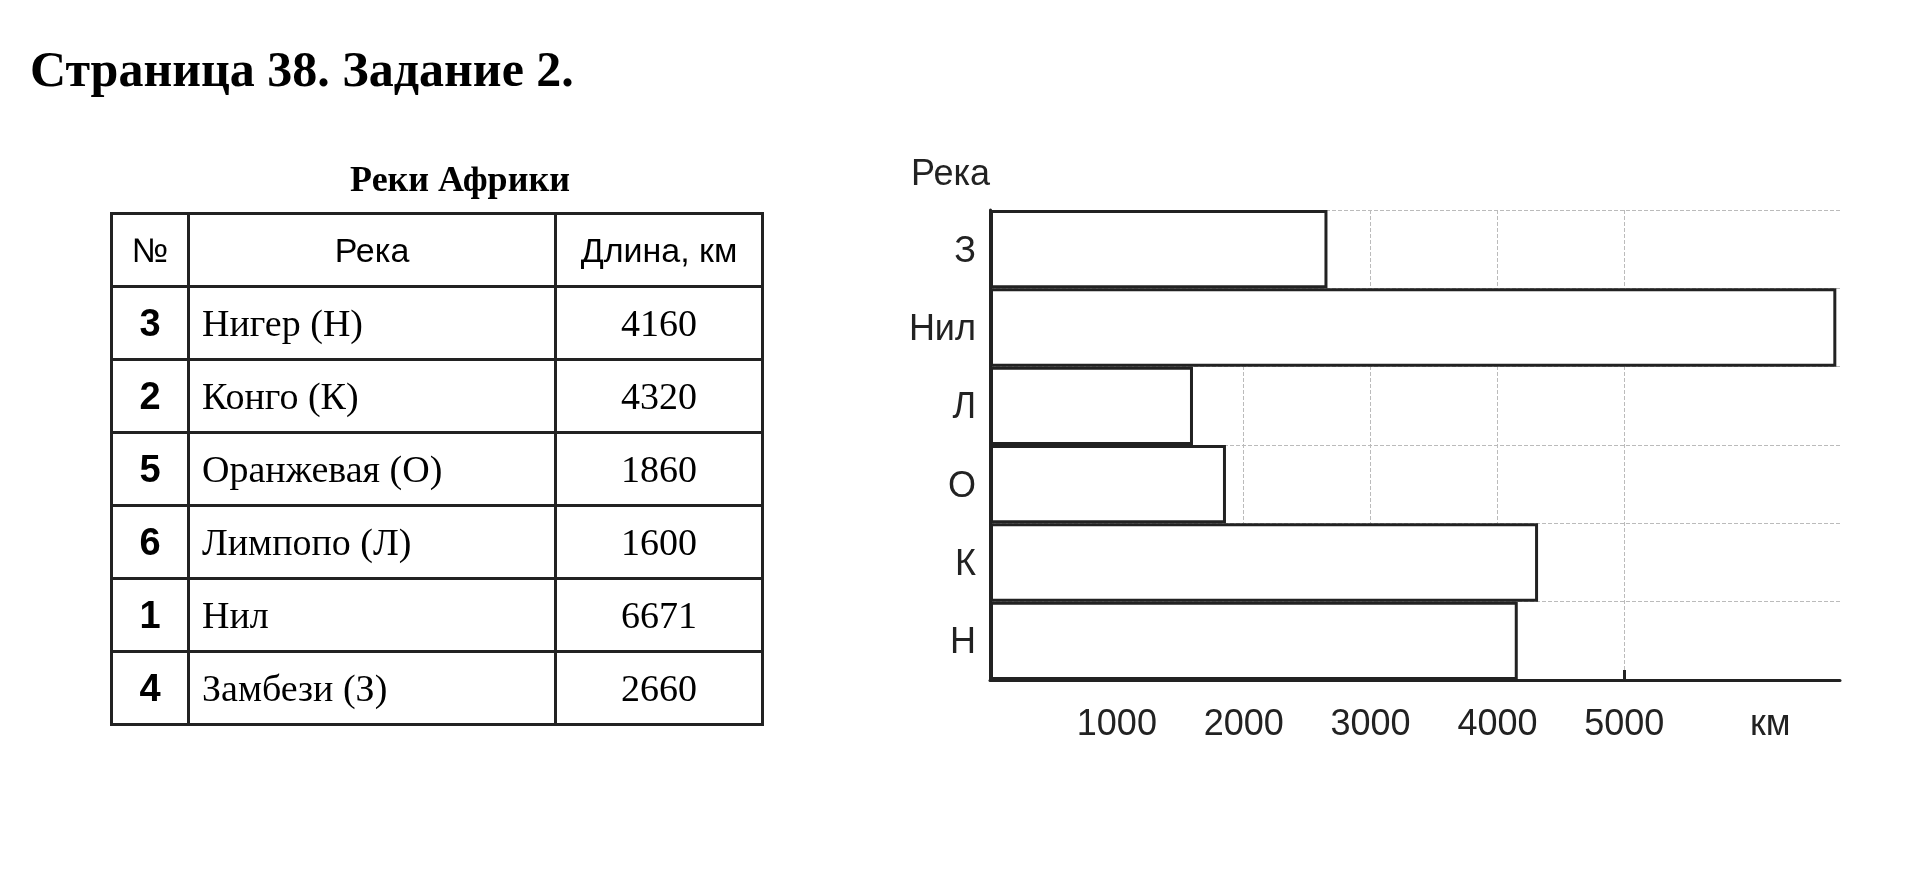  What do you see at coordinates (372, 688) in the screenshot?
I see `category-label: Замбези (З)` at bounding box center [372, 688].